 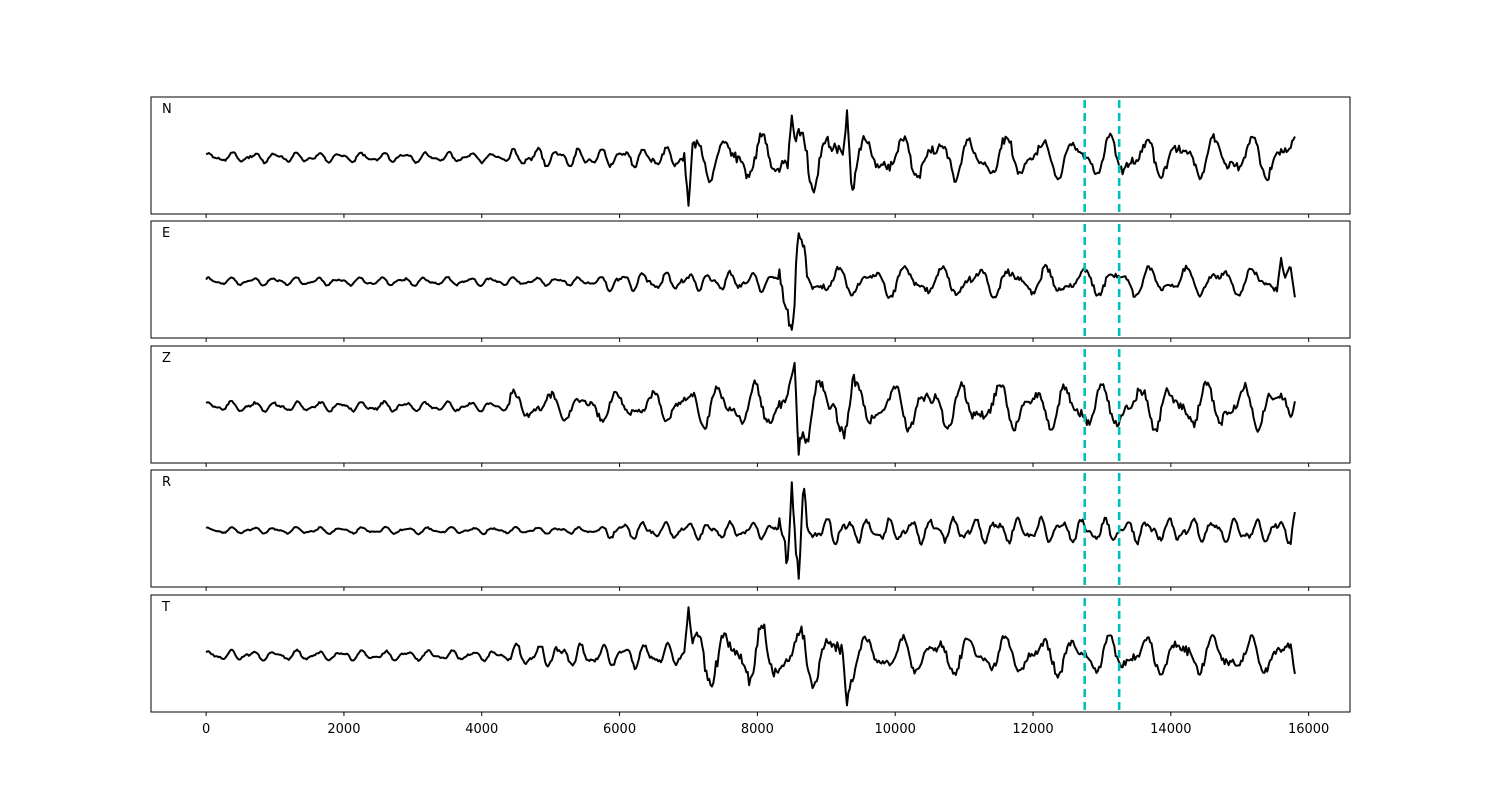 I want to click on x-axis: 0 2000 4000 6000 8000 10000 12000 14000 16000, so click(x=765, y=729).